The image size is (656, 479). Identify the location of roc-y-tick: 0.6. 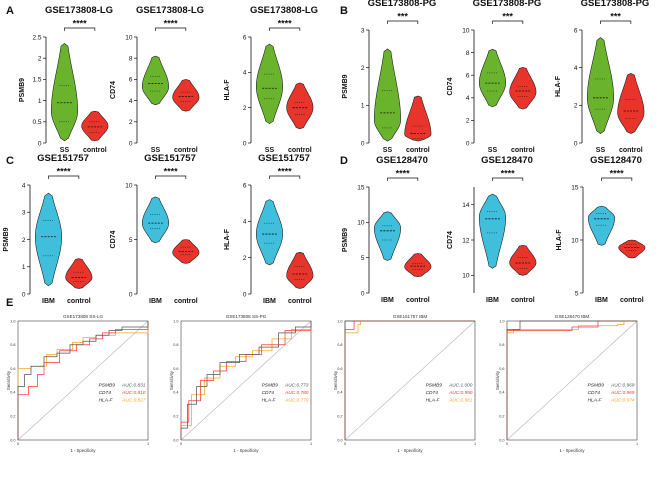
(339, 369).